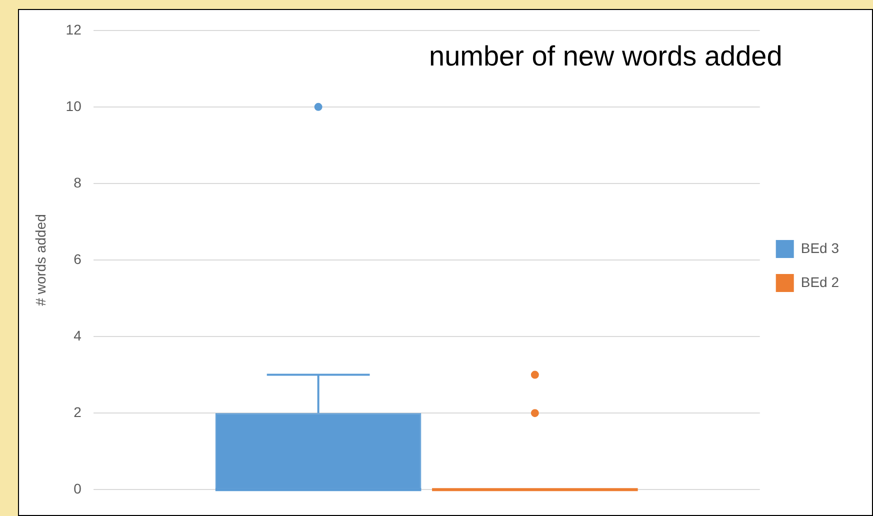 Image resolution: width=873 pixels, height=516 pixels. I want to click on legend-label: BEd 3, so click(820, 248).